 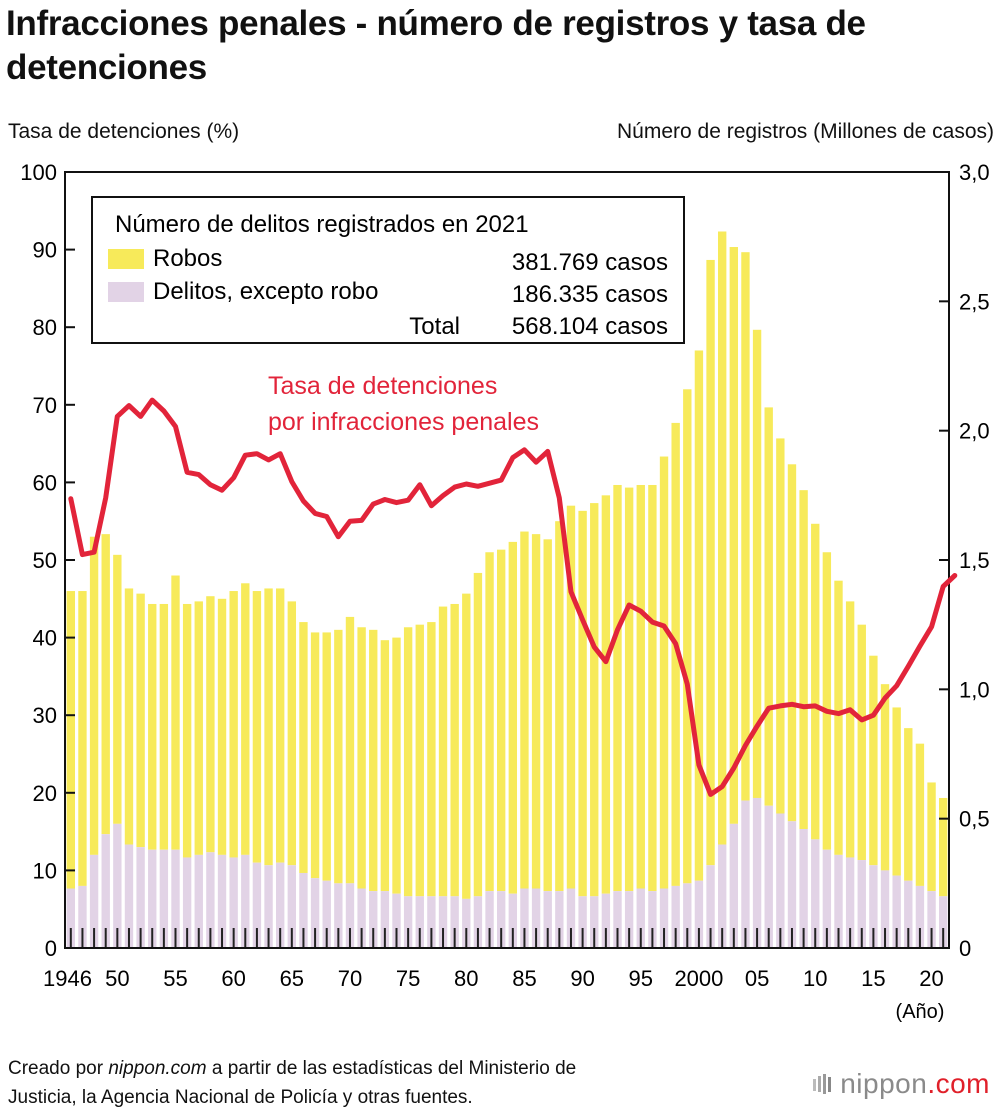 What do you see at coordinates (687, 915) in the screenshot?
I see `bar-otros-1999` at bounding box center [687, 915].